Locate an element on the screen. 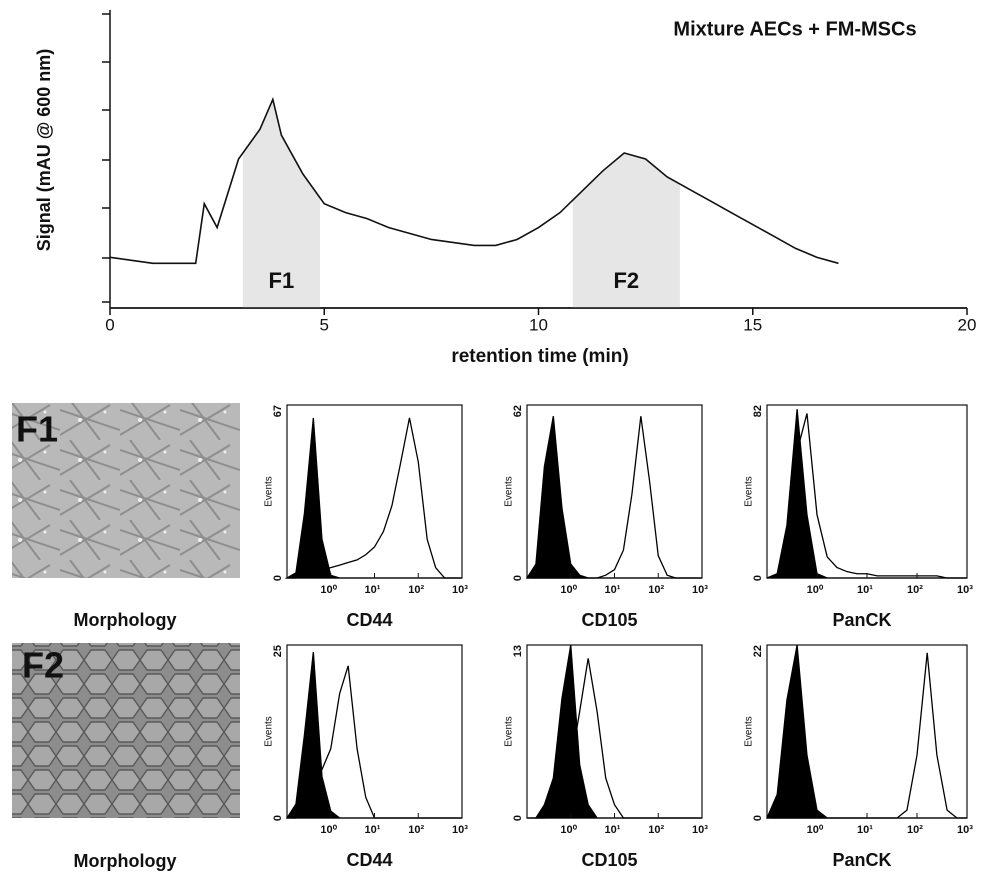 Image resolution: width=997 pixels, height=879 pixels. signal-line is located at coordinates (474, 180).